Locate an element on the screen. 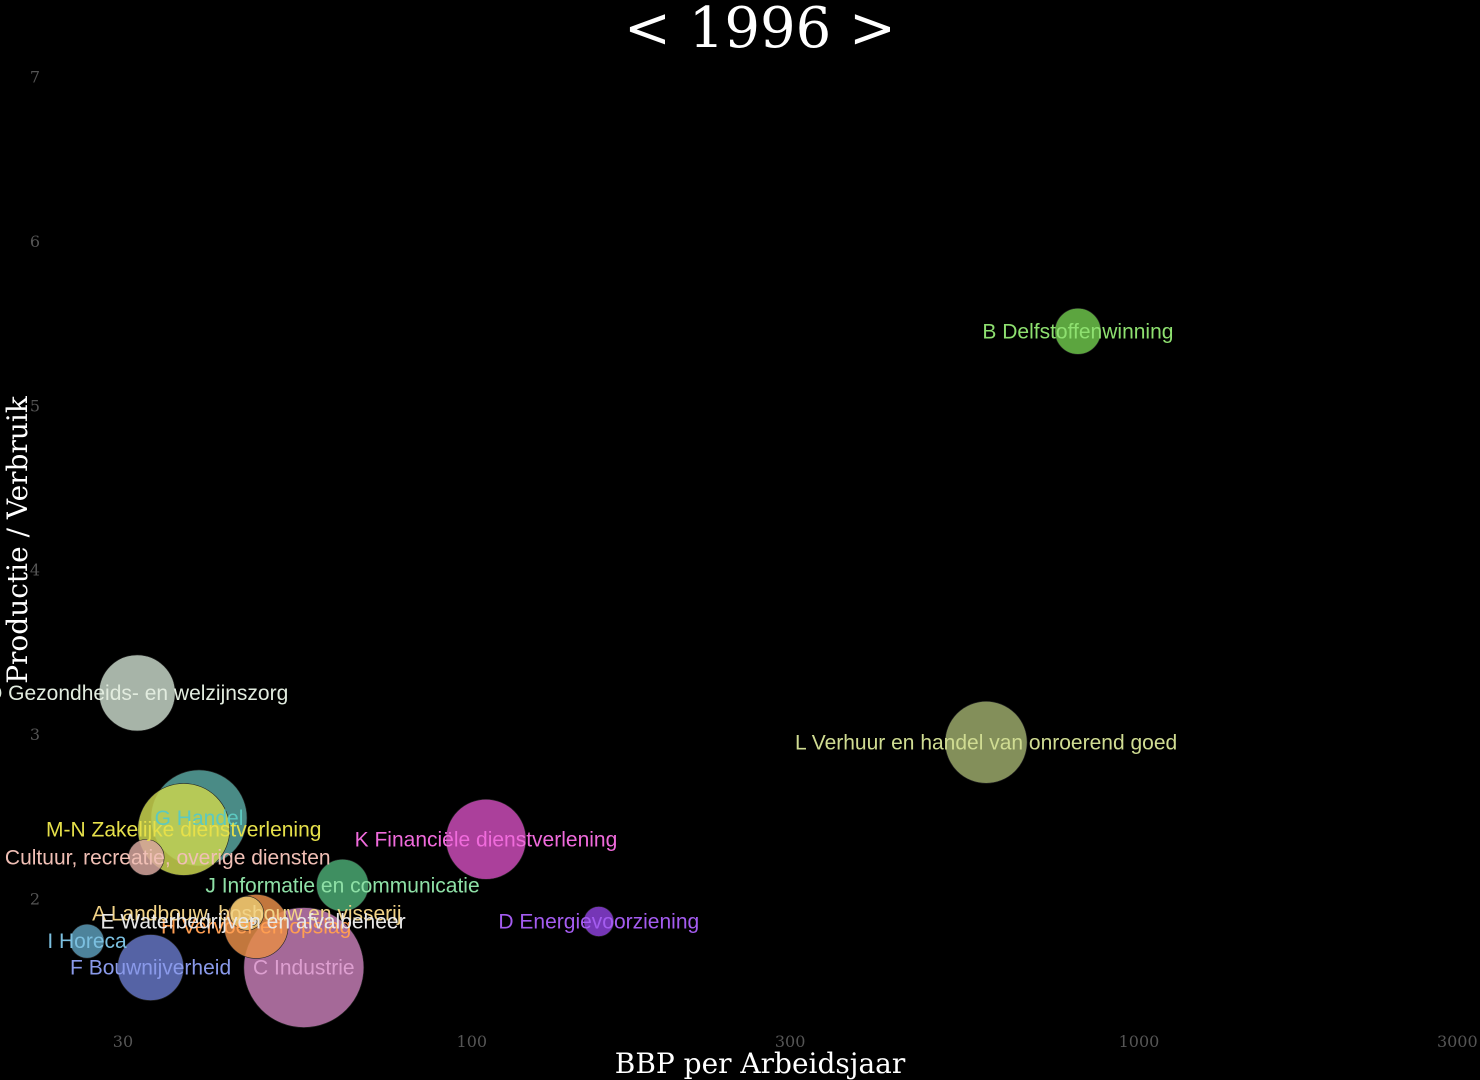 This screenshot has width=1480, height=1080. y-axis-ticks: 2 3 4 5 6 7 is located at coordinates (35, 487).